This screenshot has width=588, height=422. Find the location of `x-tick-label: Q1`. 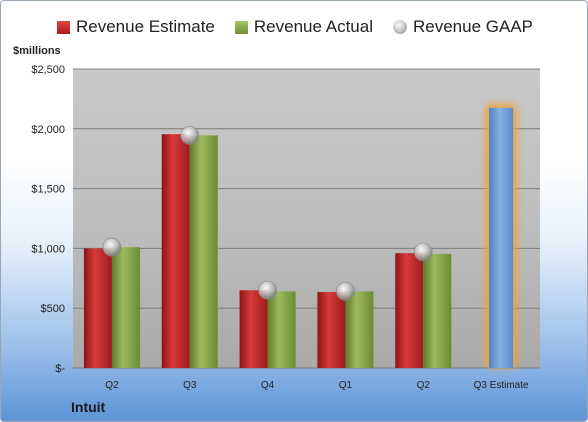

x-tick-label: Q1 is located at coordinates (346, 385).